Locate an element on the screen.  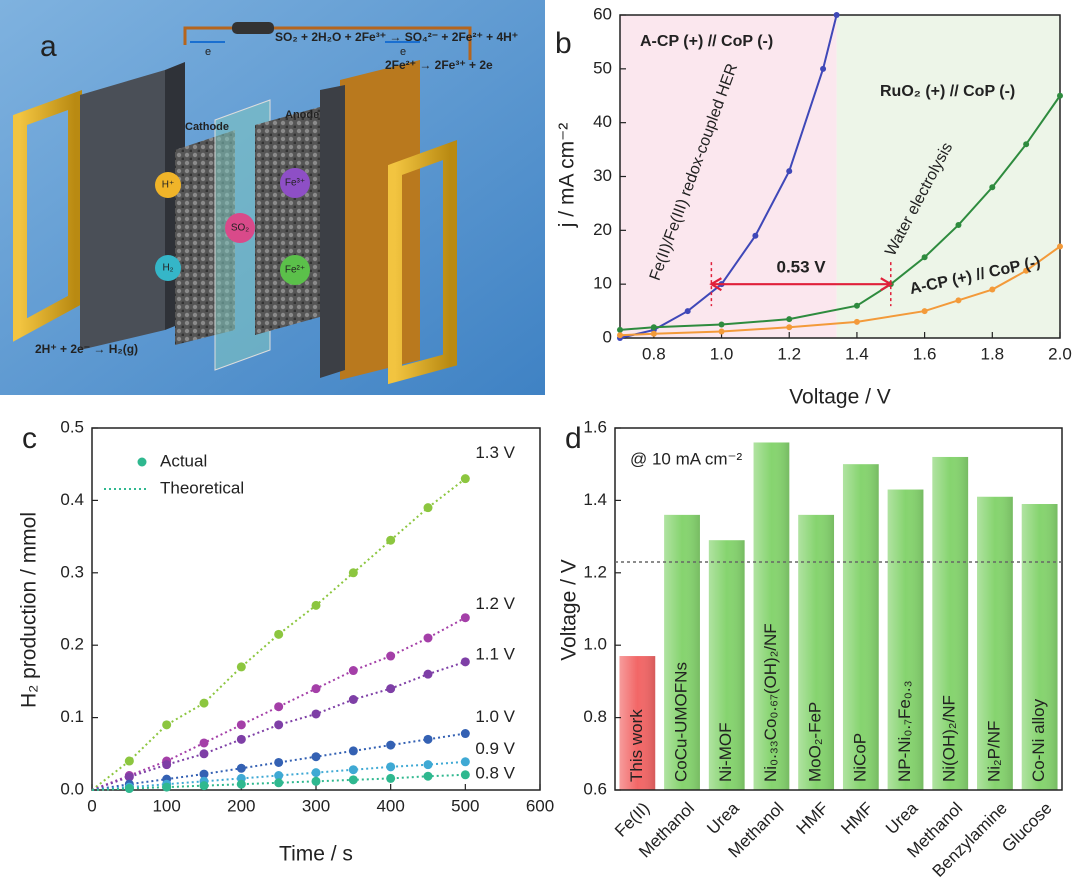
x-tick-label: HMF is located at coordinates (856, 818).